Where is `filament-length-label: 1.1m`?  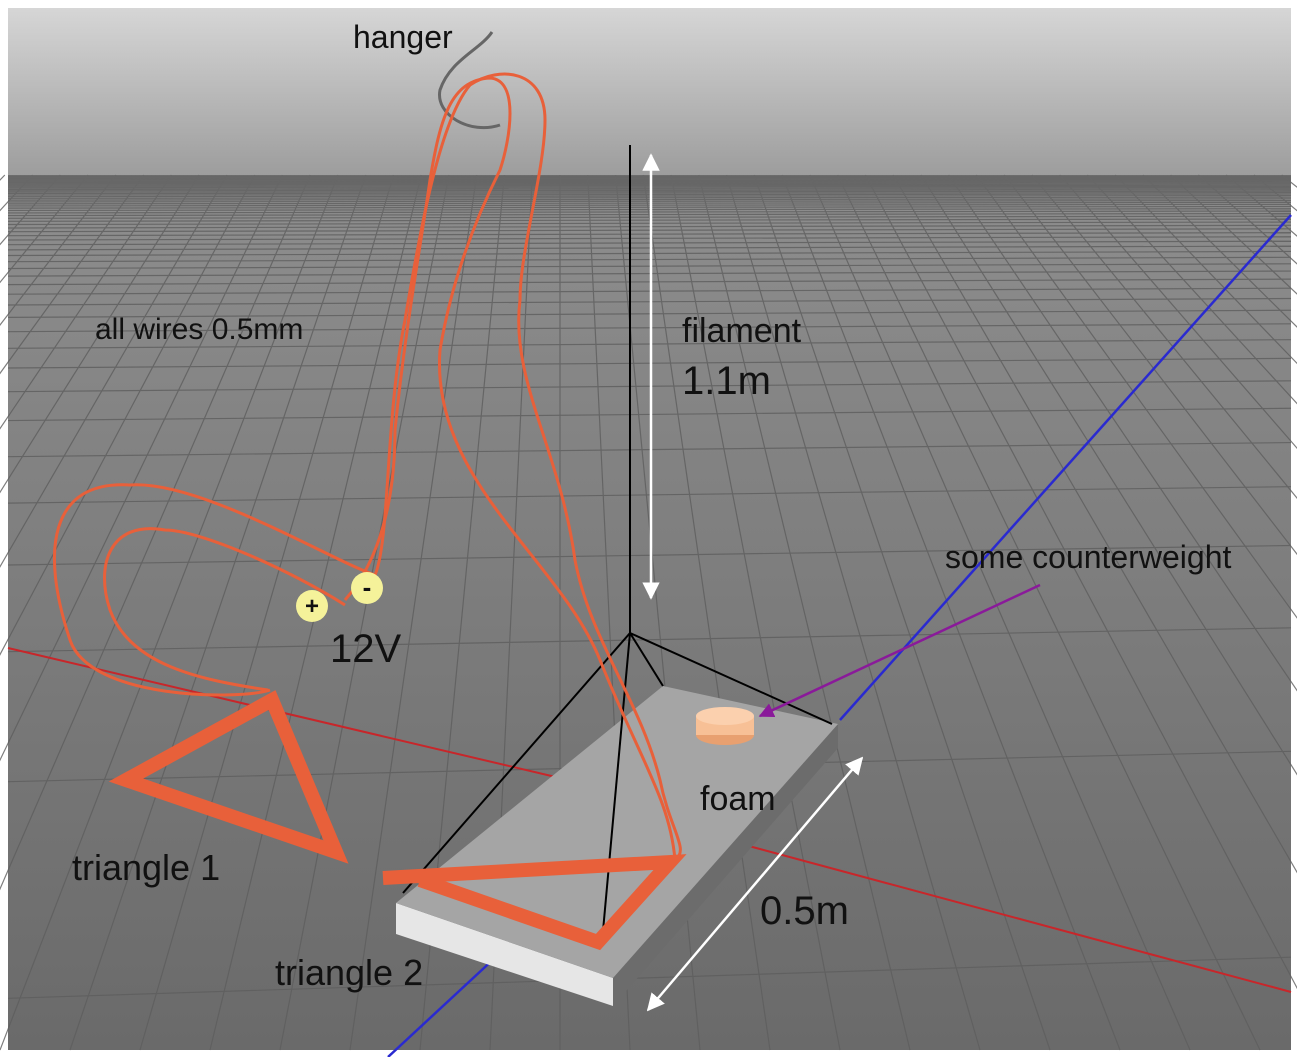
filament-length-label: 1.1m is located at coordinates (726, 381).